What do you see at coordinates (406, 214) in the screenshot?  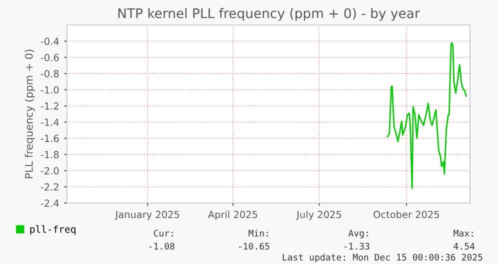 I see `x-tick-label: October 2025` at bounding box center [406, 214].